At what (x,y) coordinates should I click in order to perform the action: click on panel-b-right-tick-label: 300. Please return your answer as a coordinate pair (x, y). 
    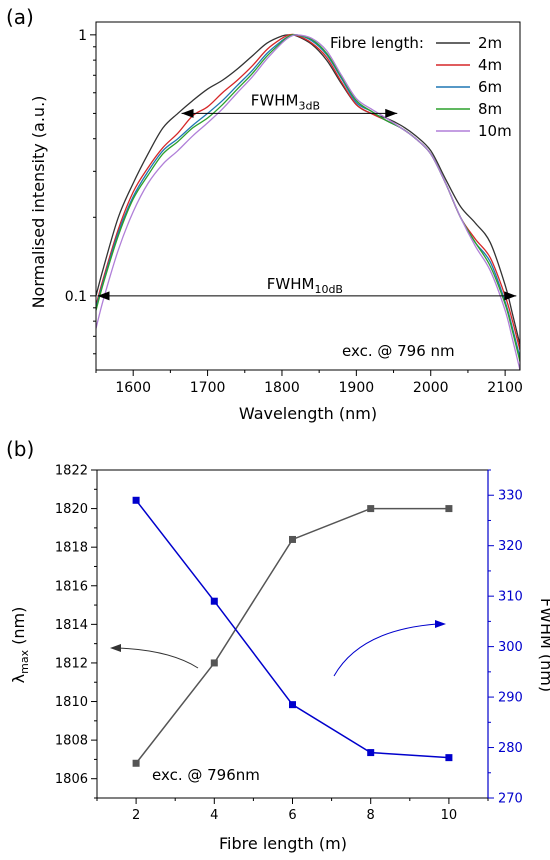
    Looking at the image, I should click on (510, 647).